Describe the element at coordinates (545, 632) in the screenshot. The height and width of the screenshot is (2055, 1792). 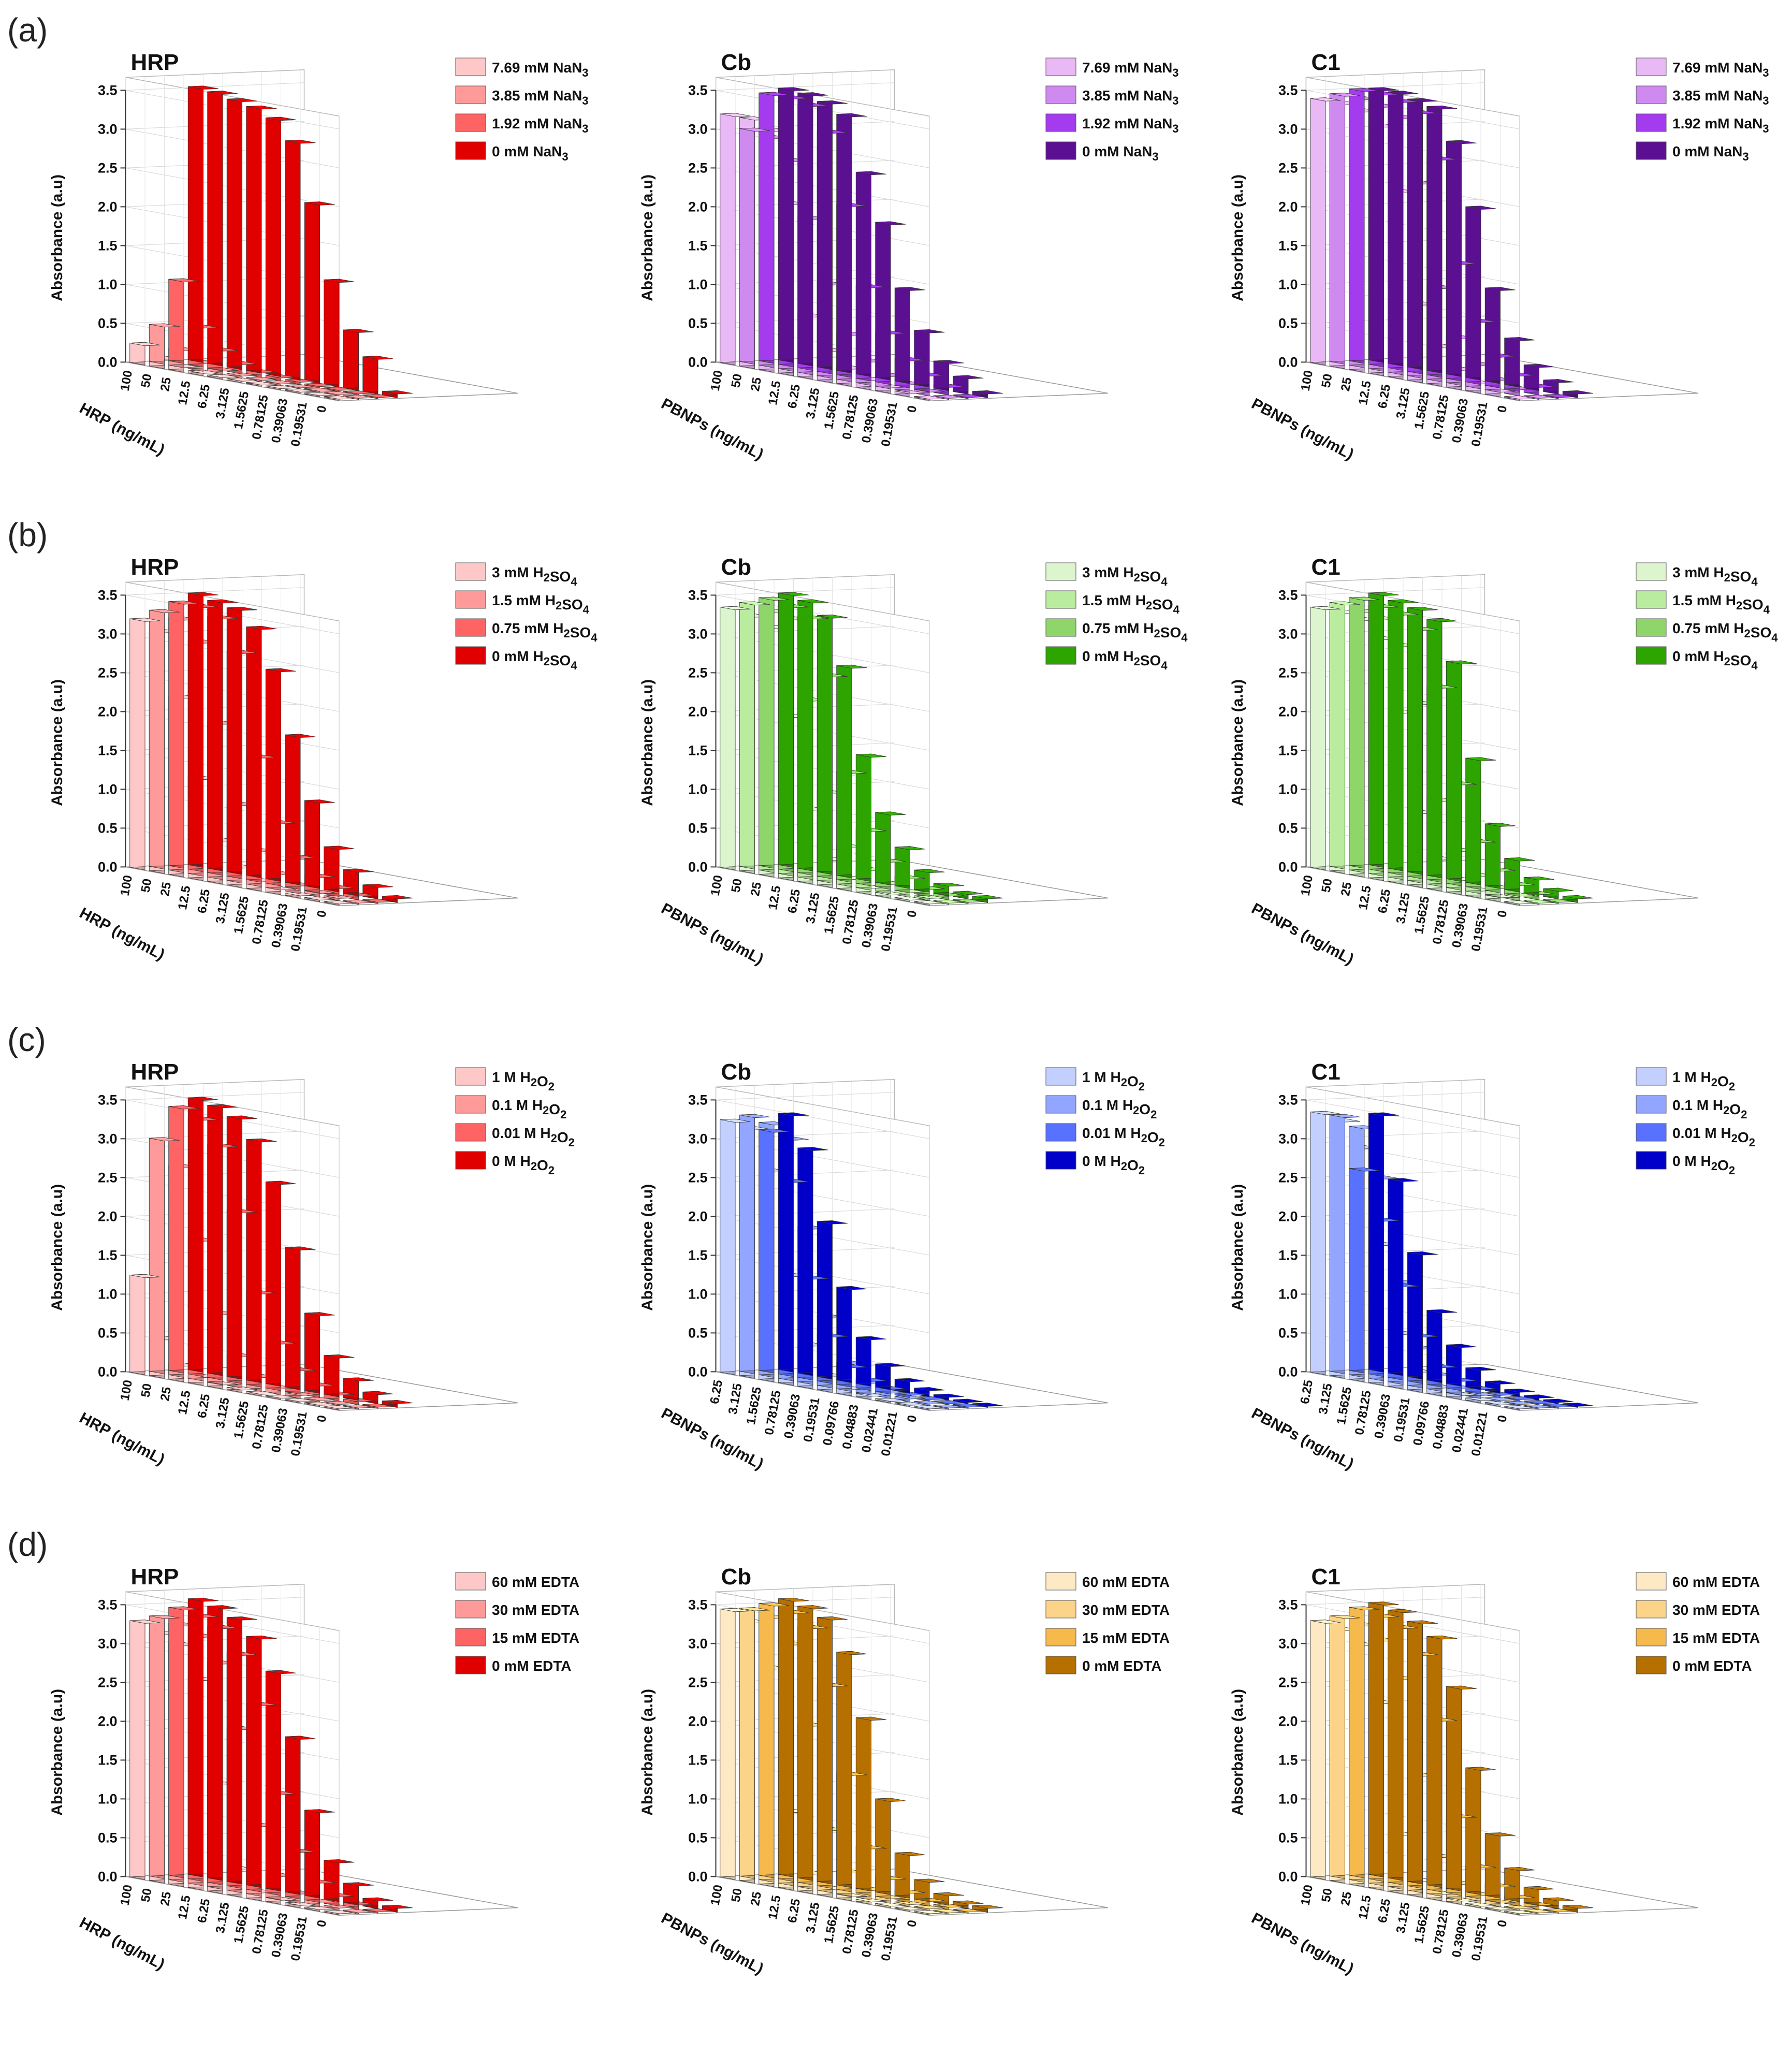
I see `legend-label: 0.75 mM H2SO4` at that location.